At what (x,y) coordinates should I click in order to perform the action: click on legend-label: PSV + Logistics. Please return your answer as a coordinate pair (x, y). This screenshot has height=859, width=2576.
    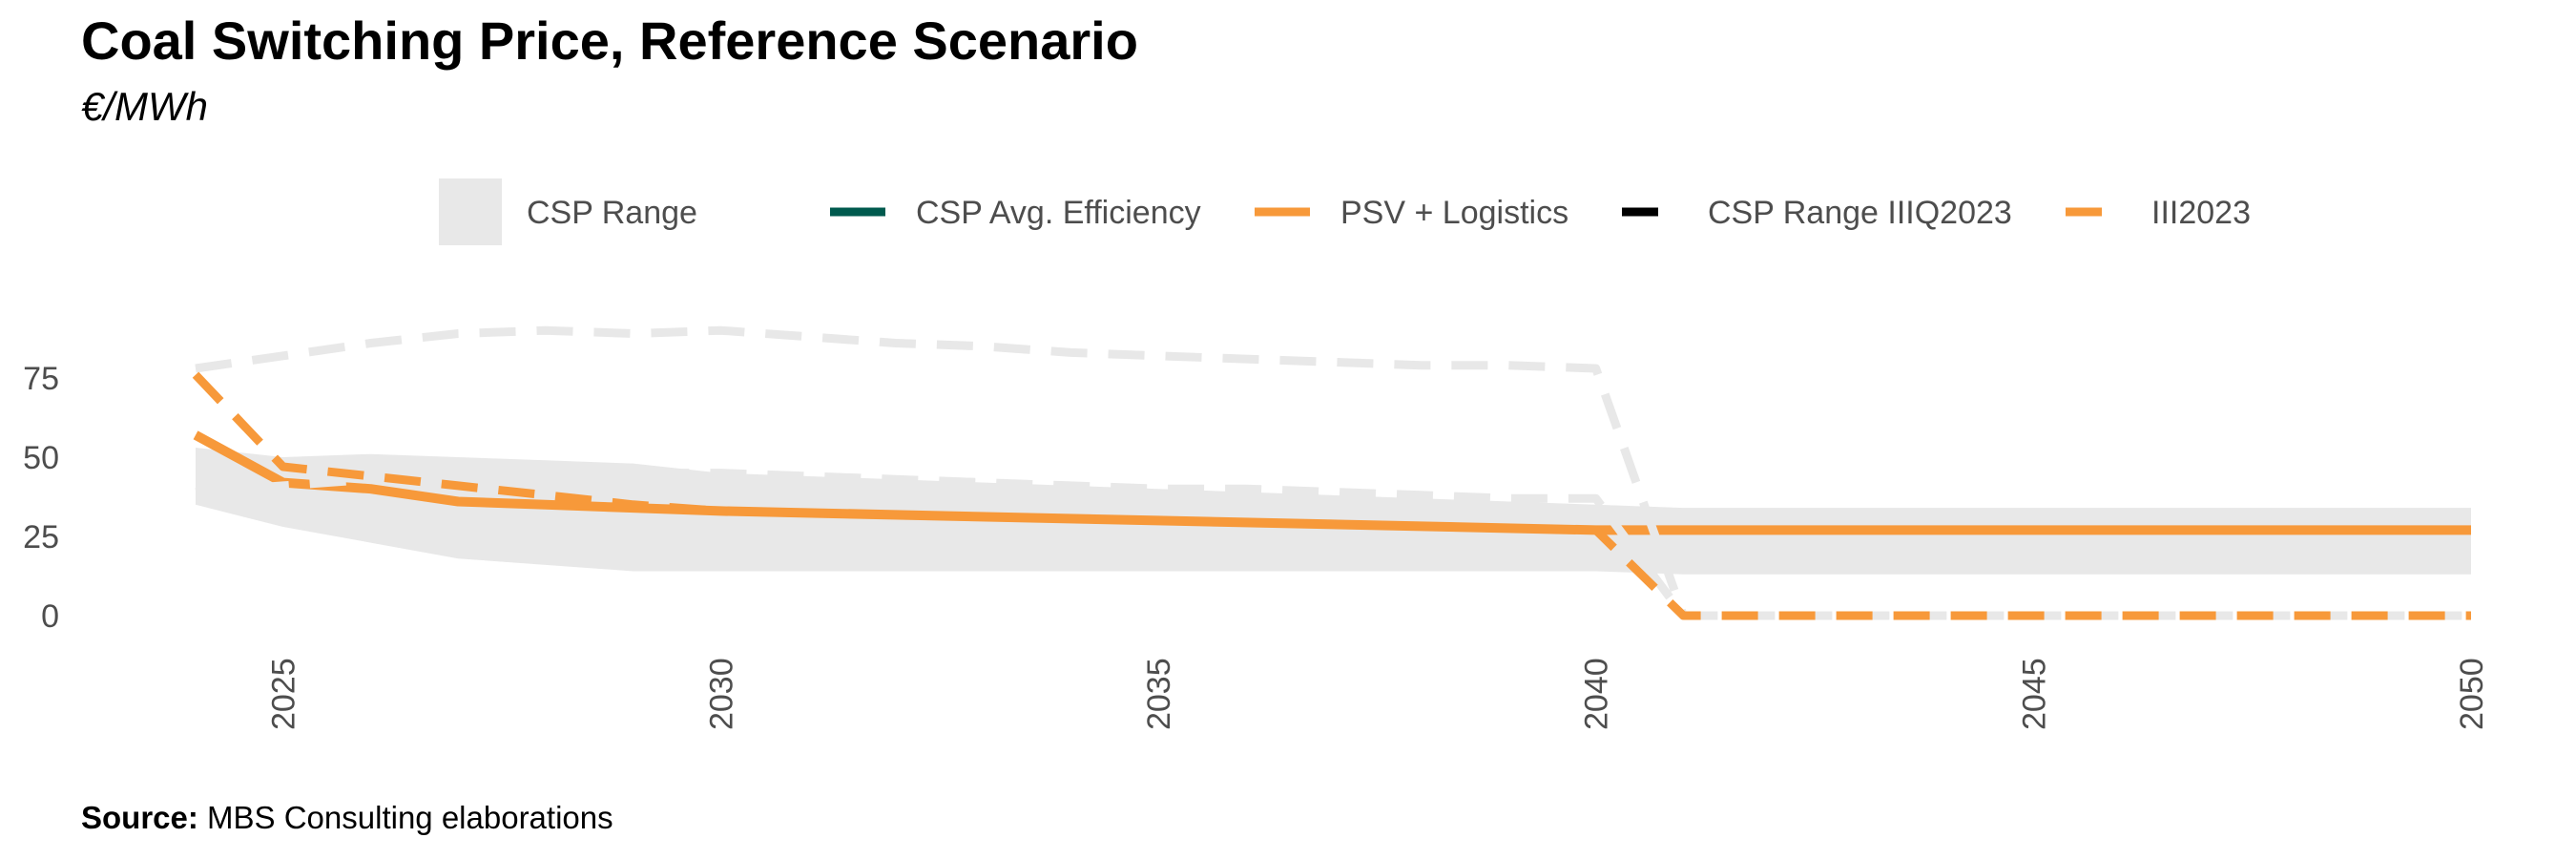
    Looking at the image, I should click on (1454, 213).